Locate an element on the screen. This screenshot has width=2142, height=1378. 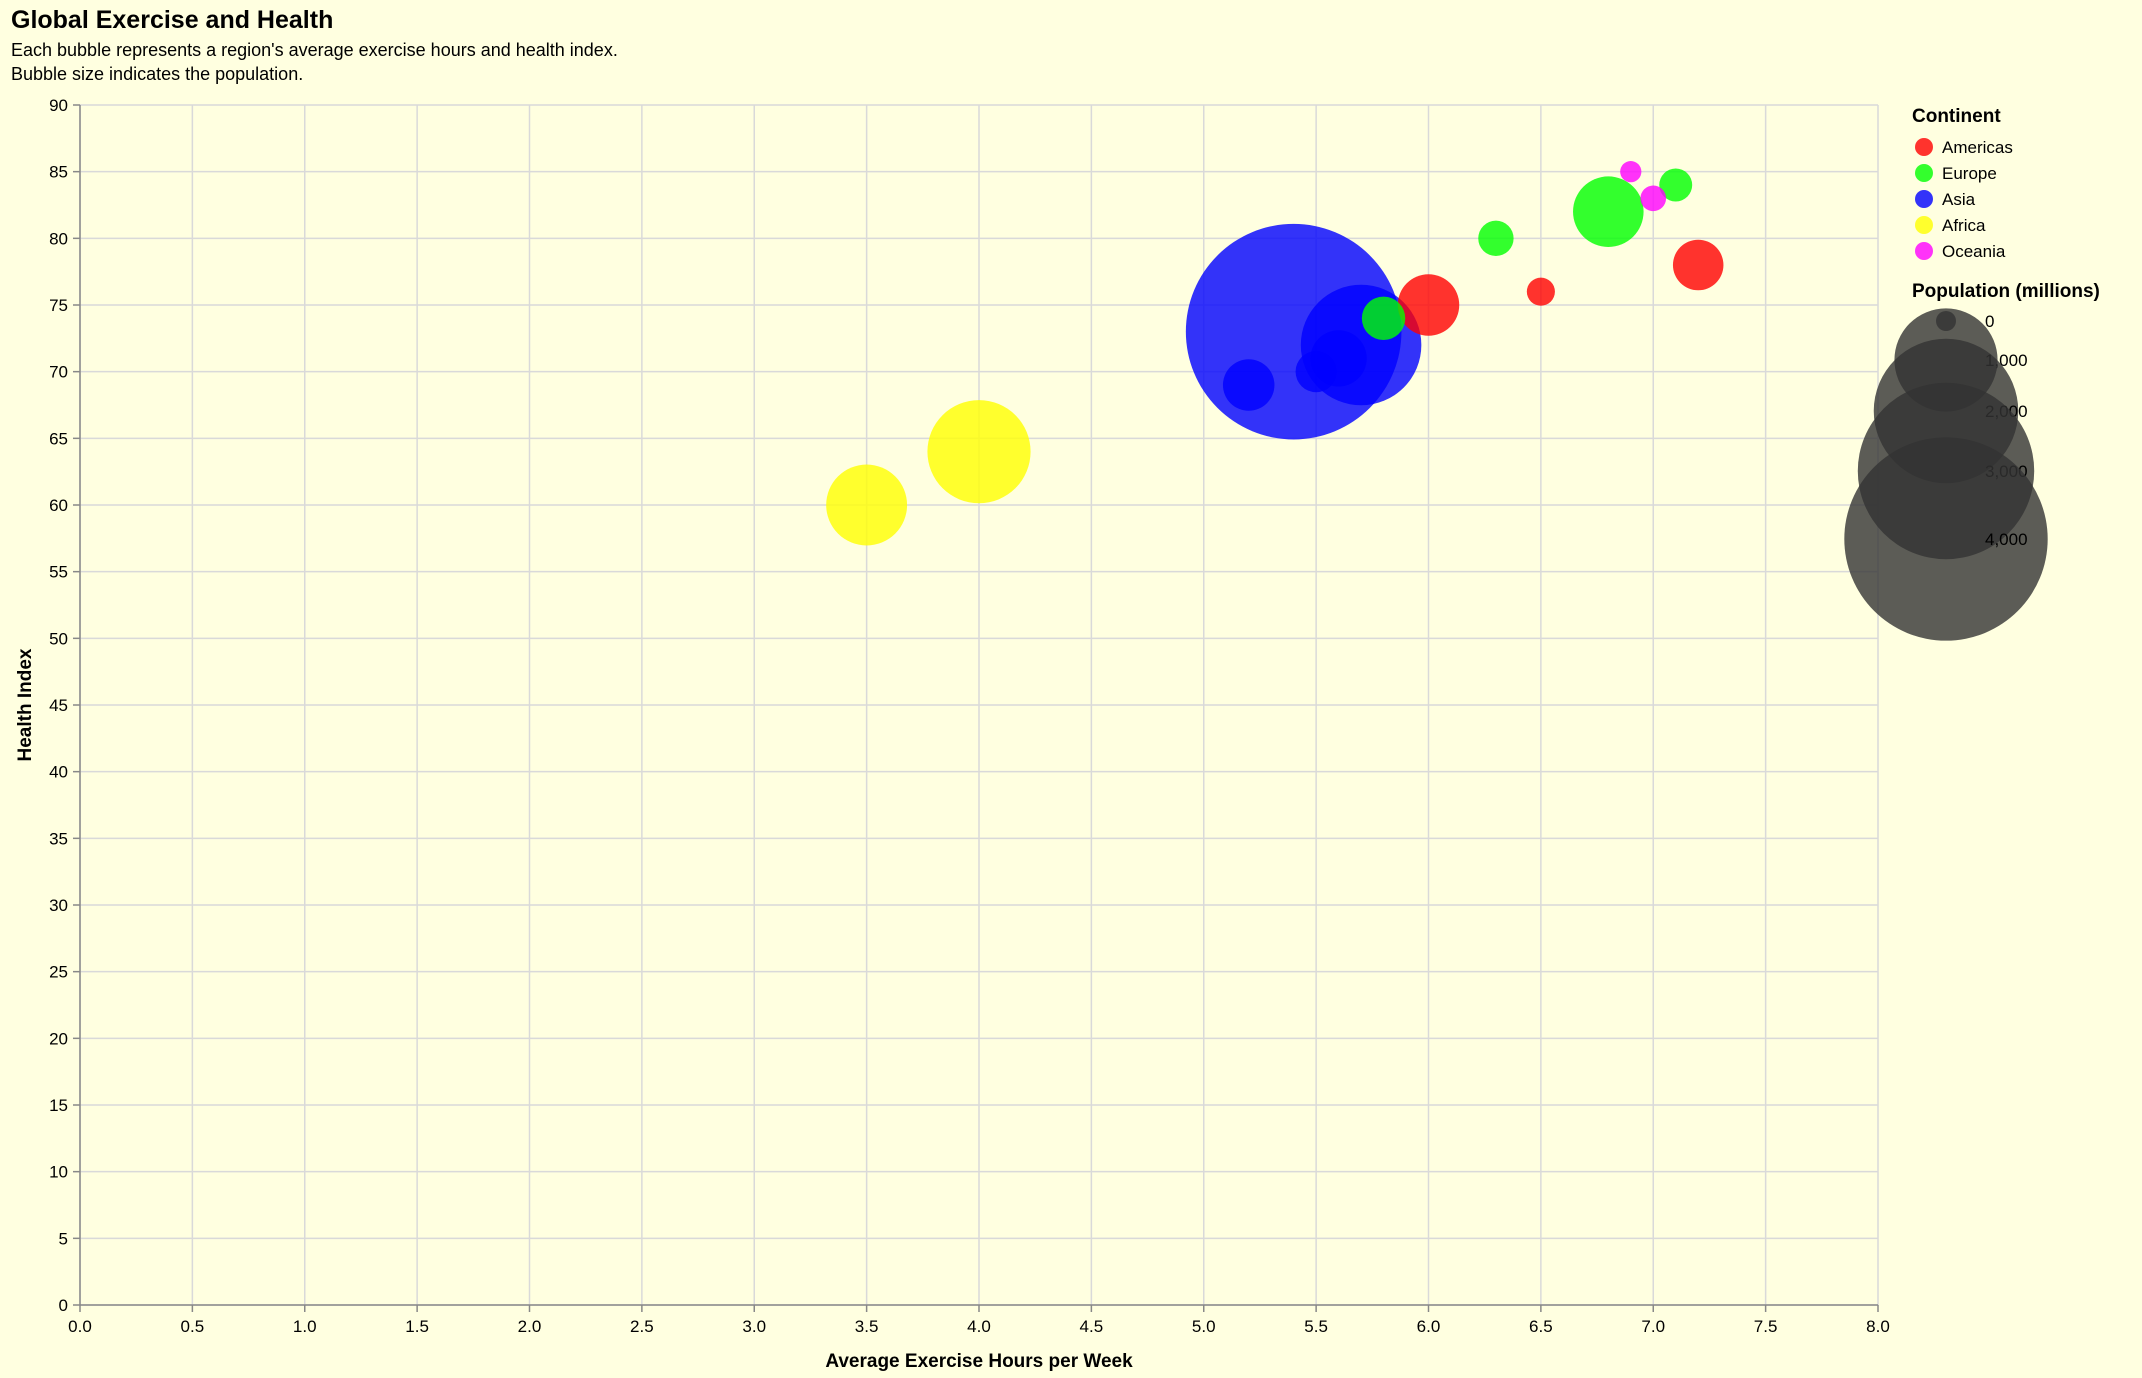
x-tick-label: 7.5 is located at coordinates (1766, 1326).